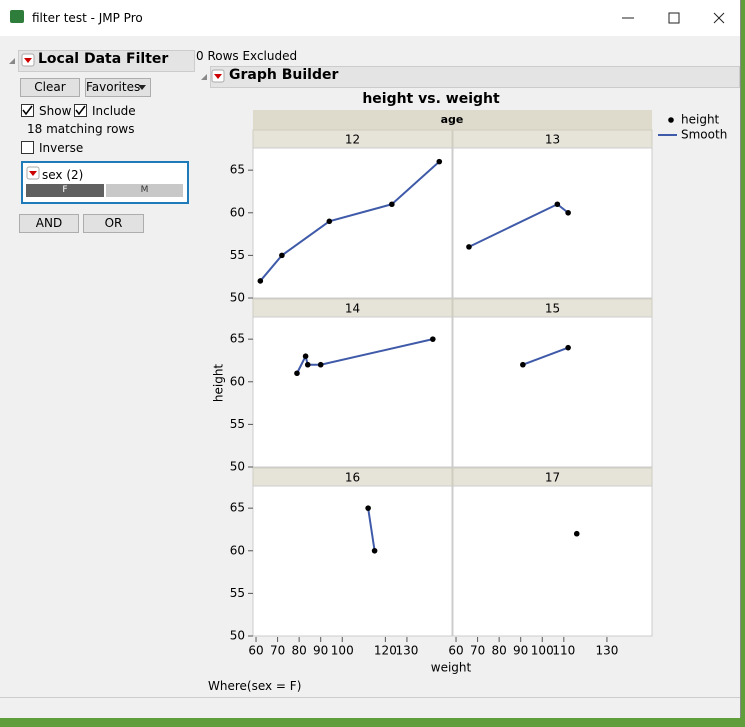 Image resolution: width=745 pixels, height=727 pixels. What do you see at coordinates (451, 668) in the screenshot?
I see `x-axis-title: weight` at bounding box center [451, 668].